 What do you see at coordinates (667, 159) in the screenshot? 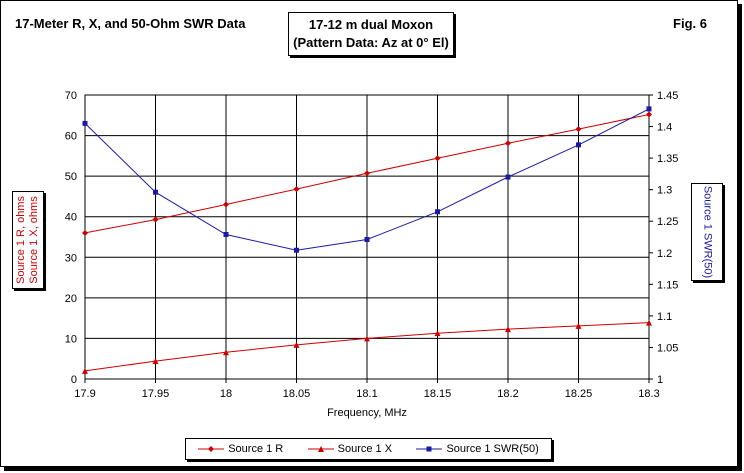
I see `y-right-tick-label: 1.35` at bounding box center [667, 159].